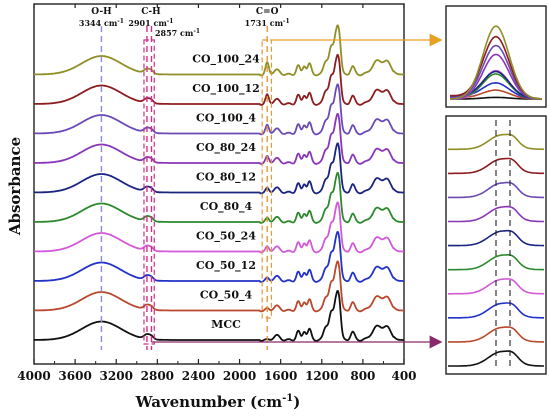  What do you see at coordinates (280, 376) in the screenshot?
I see `x-tick-label: 1600` at bounding box center [280, 376].